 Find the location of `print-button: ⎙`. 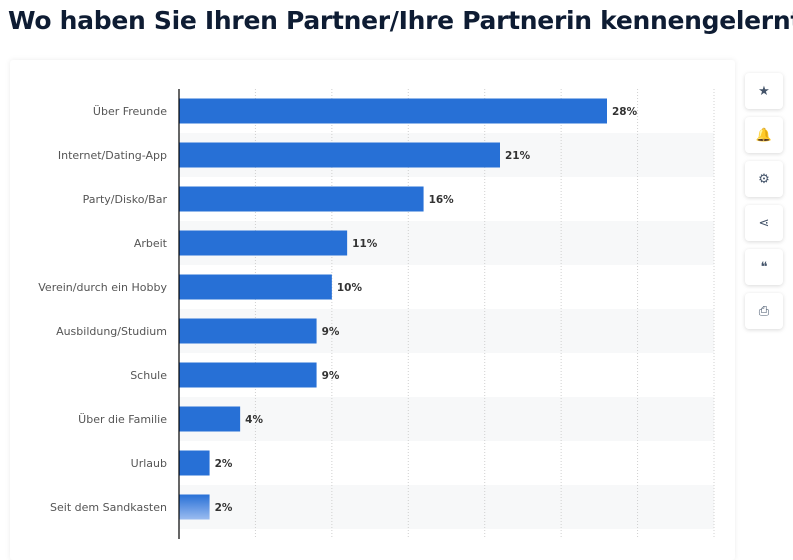

print-button: ⎙ is located at coordinates (764, 311).